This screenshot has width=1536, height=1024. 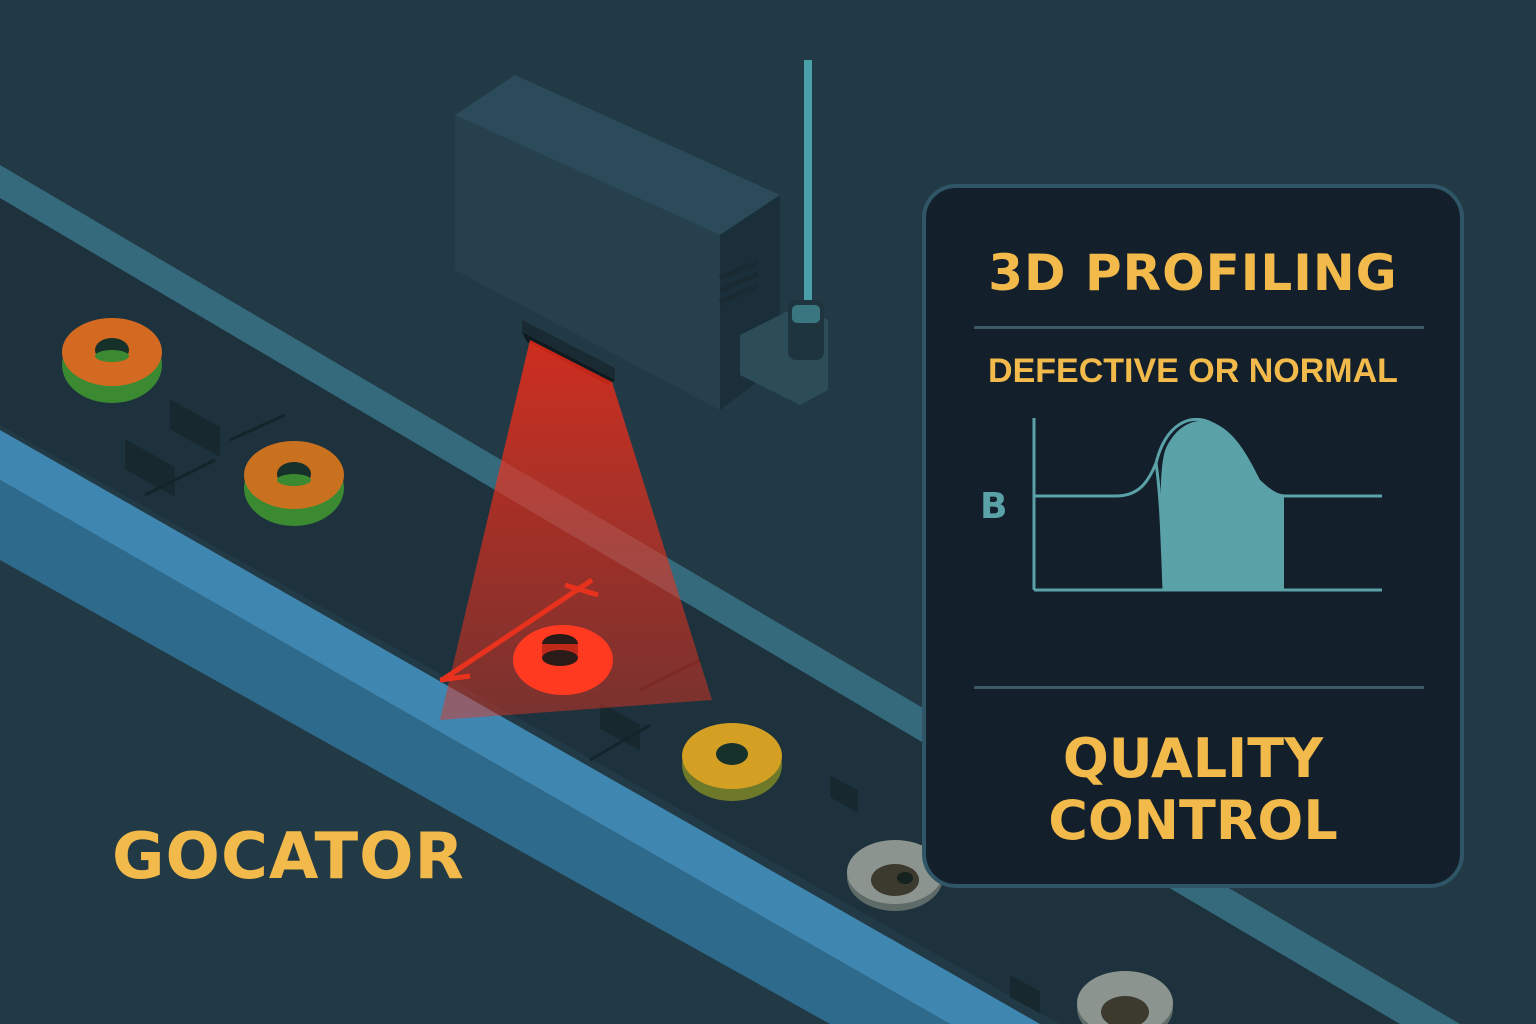 What do you see at coordinates (1222, 505) in the screenshot?
I see `profile-fill` at bounding box center [1222, 505].